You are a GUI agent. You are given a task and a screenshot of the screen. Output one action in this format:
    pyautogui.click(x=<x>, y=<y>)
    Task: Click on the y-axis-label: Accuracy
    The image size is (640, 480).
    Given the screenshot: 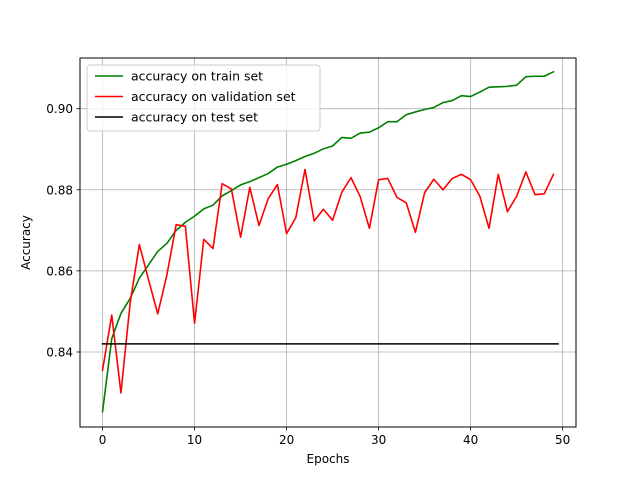 What is the action you would take?
    pyautogui.click(x=26, y=242)
    